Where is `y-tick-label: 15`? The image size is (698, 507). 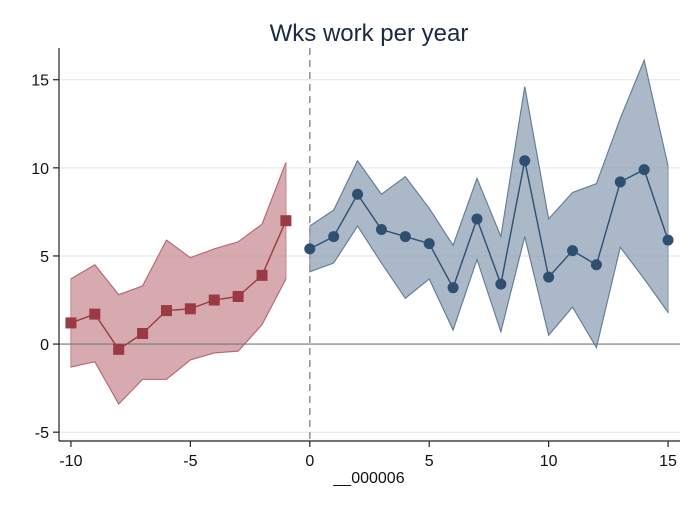 y-tick-label: 15 is located at coordinates (40, 81).